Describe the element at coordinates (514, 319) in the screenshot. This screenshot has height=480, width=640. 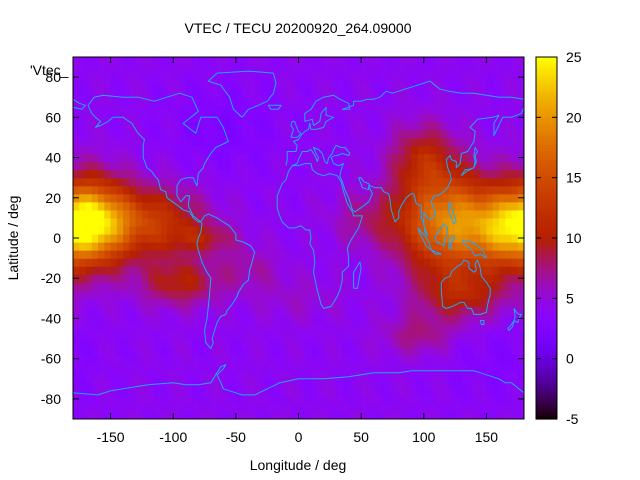
I see `coastline-path` at that location.